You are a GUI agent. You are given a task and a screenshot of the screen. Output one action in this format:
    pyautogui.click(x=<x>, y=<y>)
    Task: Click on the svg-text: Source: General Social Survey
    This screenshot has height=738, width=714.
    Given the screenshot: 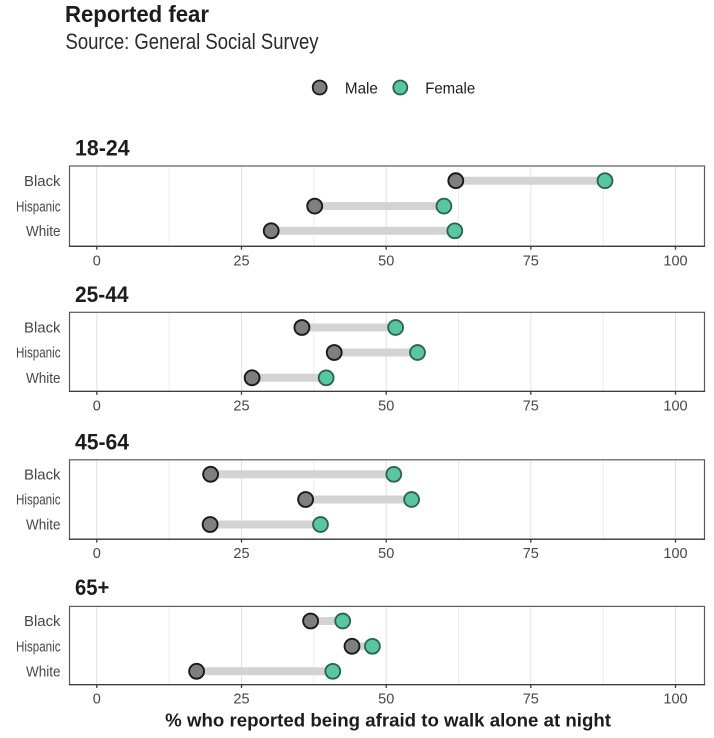 What is the action you would take?
    pyautogui.click(x=192, y=41)
    